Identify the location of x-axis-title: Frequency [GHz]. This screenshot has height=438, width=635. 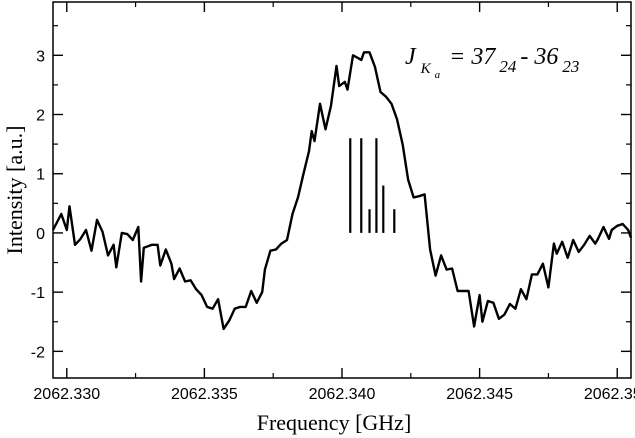
(334, 422).